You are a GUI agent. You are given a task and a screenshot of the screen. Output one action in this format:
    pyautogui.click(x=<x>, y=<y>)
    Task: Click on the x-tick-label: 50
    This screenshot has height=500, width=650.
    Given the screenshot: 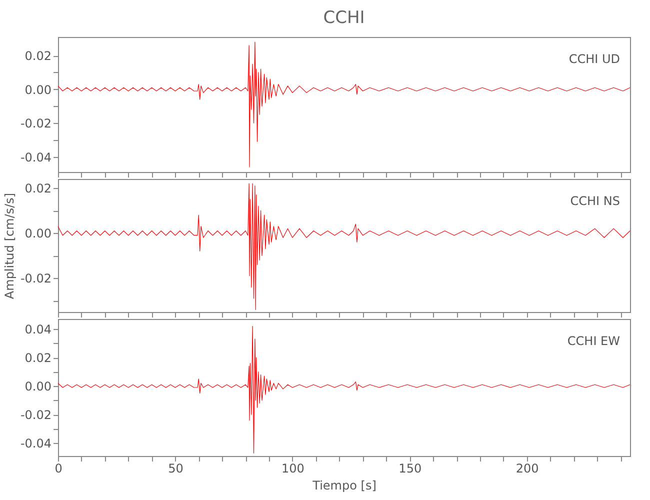 What is the action you would take?
    pyautogui.click(x=176, y=469)
    